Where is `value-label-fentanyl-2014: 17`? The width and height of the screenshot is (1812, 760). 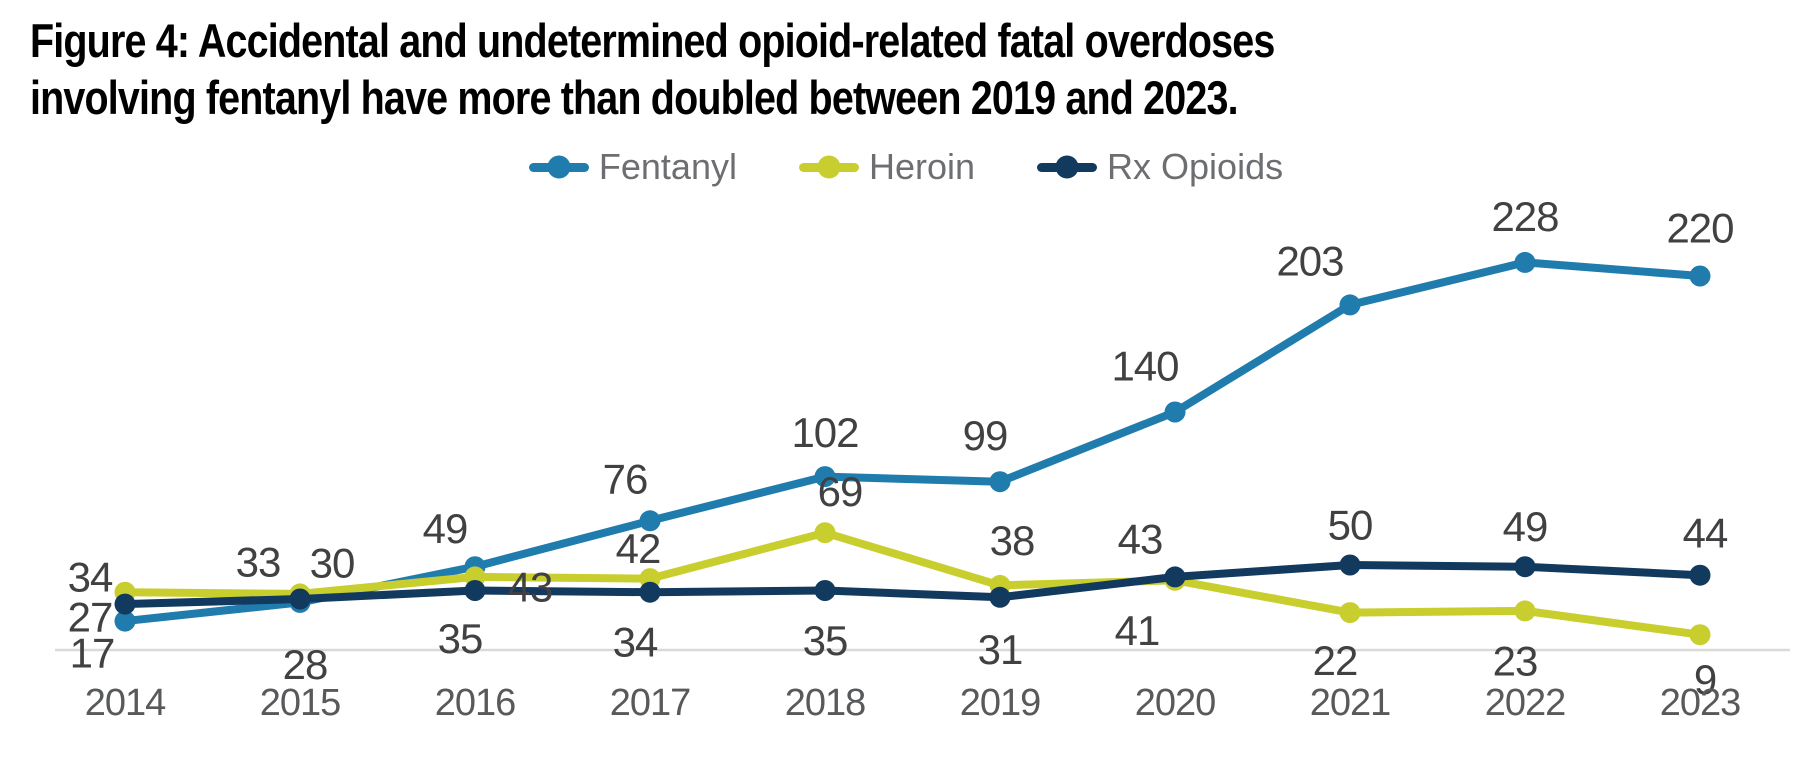 value-label-fentanyl-2014: 17 is located at coordinates (92, 653).